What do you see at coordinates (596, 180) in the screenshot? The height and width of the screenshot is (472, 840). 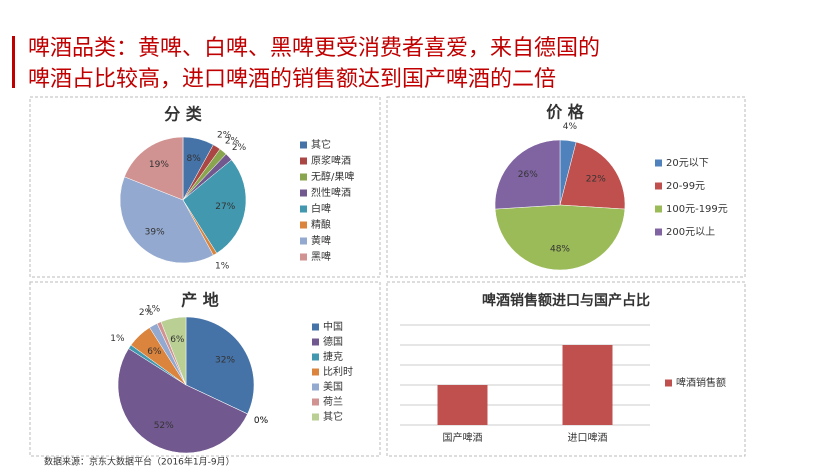 I see `data-label: 22%` at bounding box center [596, 180].